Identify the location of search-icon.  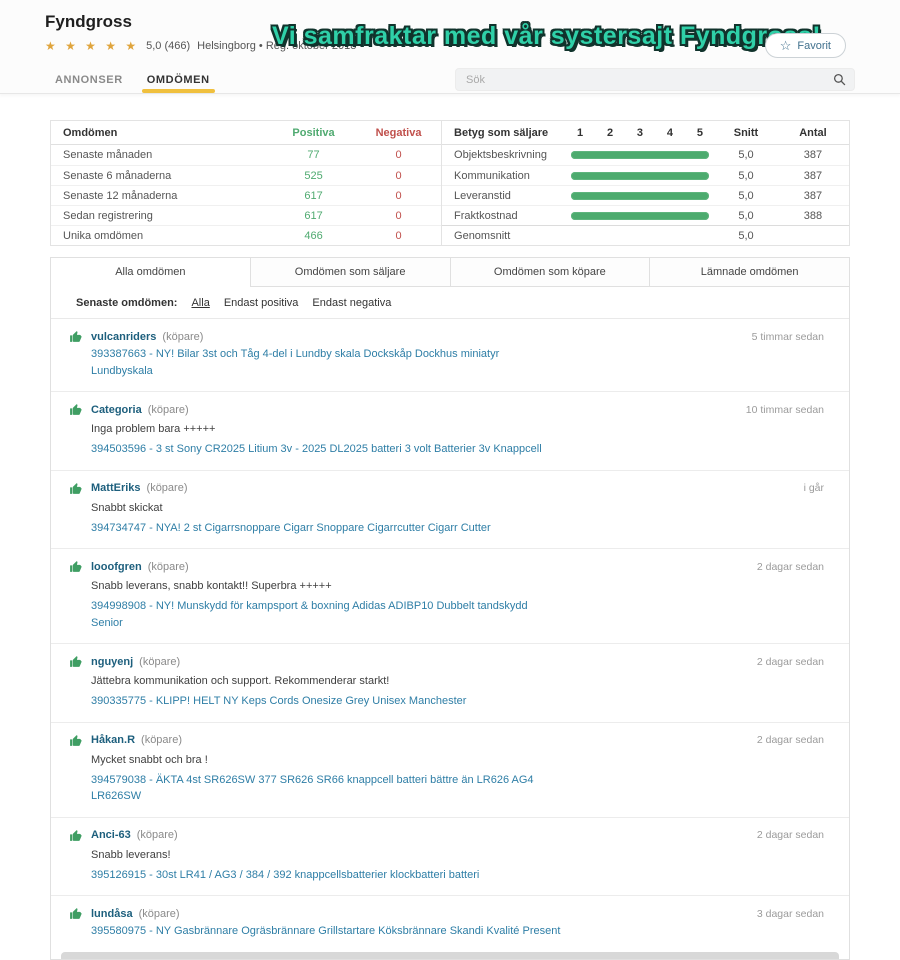
(839, 79).